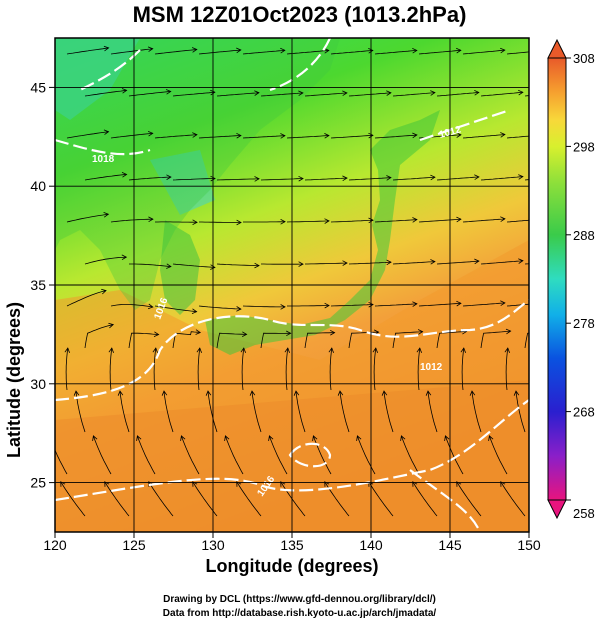 The width and height of the screenshot is (599, 625). Describe the element at coordinates (584, 235) in the screenshot. I see `colorbar-tick-label: 288` at that location.